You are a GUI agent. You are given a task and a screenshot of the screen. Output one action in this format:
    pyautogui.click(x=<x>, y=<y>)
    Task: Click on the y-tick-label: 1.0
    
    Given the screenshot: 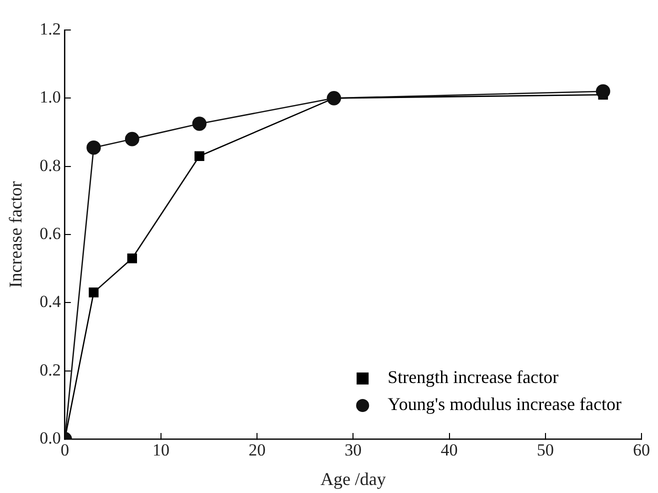 What is the action you would take?
    pyautogui.click(x=50, y=97)
    